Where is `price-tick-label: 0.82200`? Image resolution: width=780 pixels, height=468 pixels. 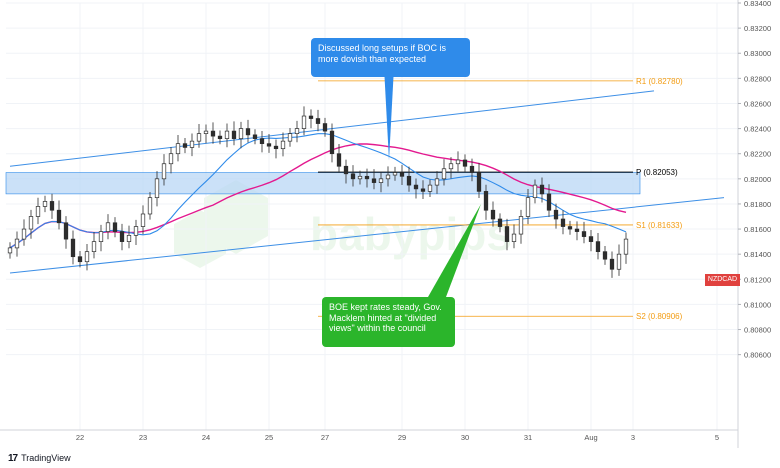
price-tick-label: 0.82200 is located at coordinates (757, 154).